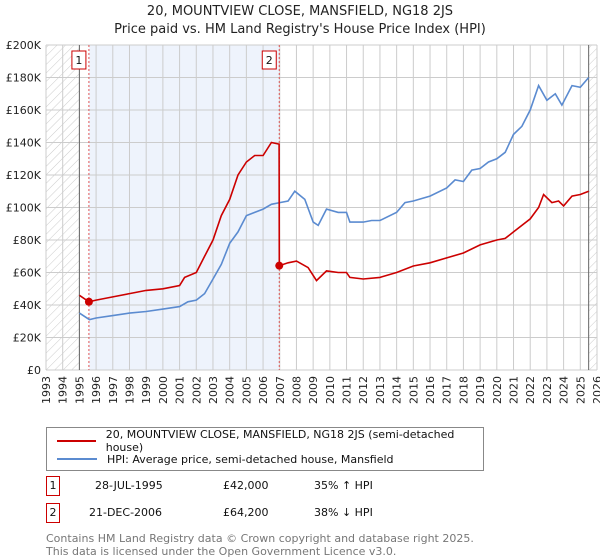  What do you see at coordinates (547, 390) in the screenshot?
I see `x-tick-label: 2023` at bounding box center [547, 390].